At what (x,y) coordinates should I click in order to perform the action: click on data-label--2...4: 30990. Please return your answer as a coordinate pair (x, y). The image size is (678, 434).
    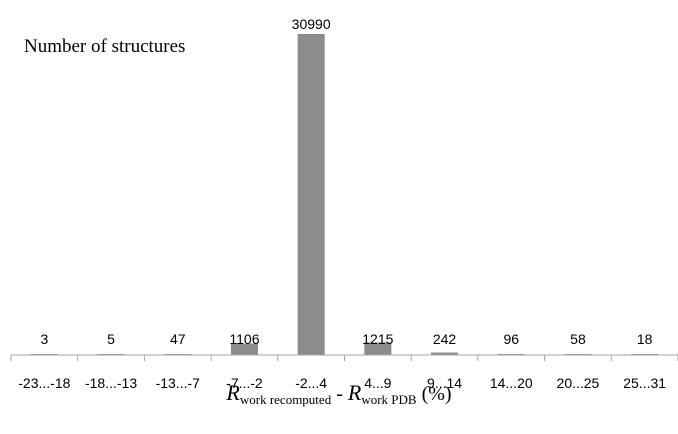
    Looking at the image, I should click on (311, 24).